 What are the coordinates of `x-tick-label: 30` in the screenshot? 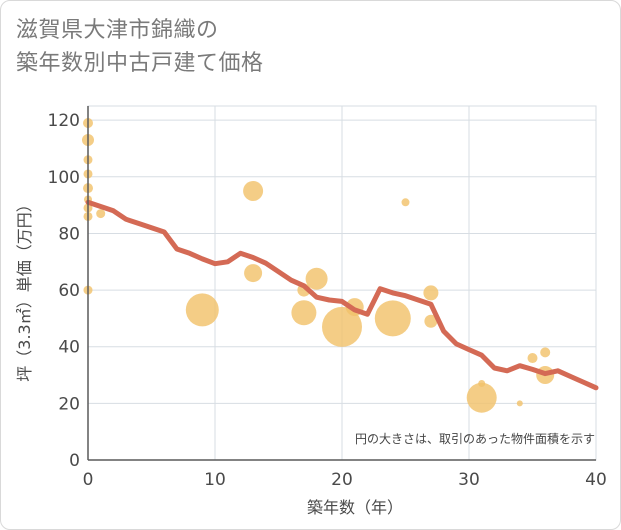 It's located at (469, 480).